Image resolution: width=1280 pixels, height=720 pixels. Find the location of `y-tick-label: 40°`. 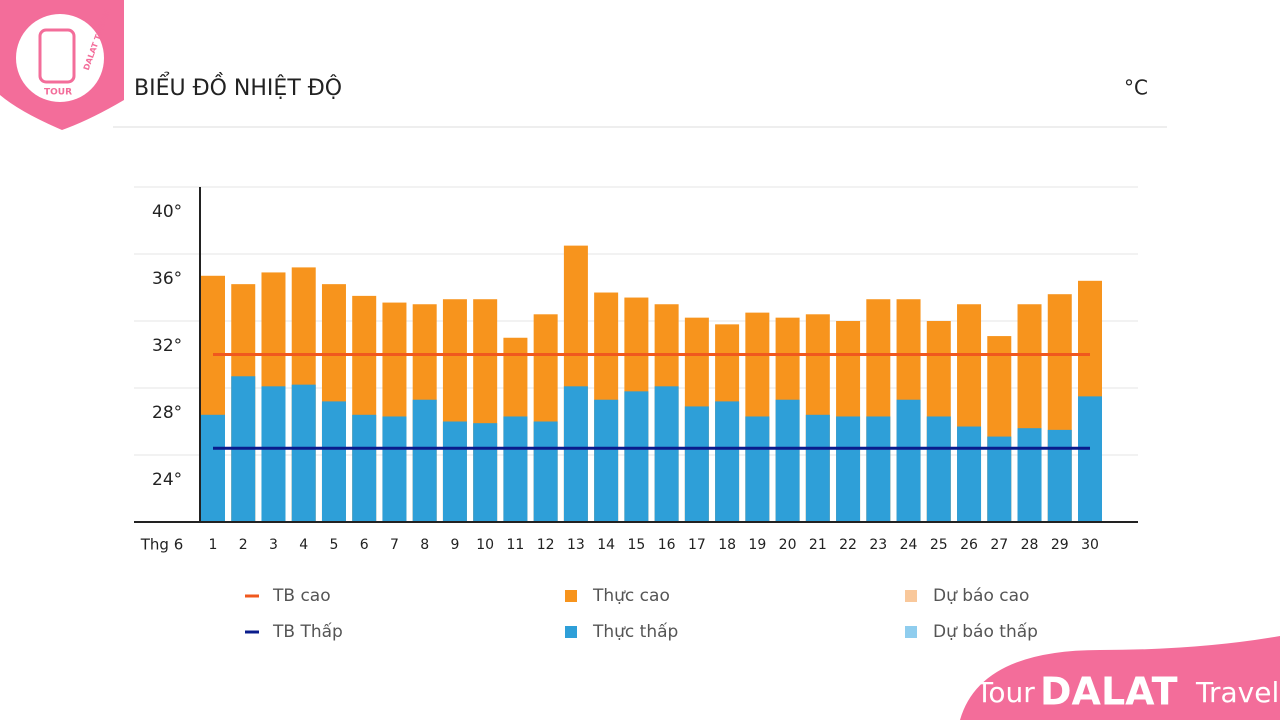

y-tick-label: 40° is located at coordinates (167, 212).